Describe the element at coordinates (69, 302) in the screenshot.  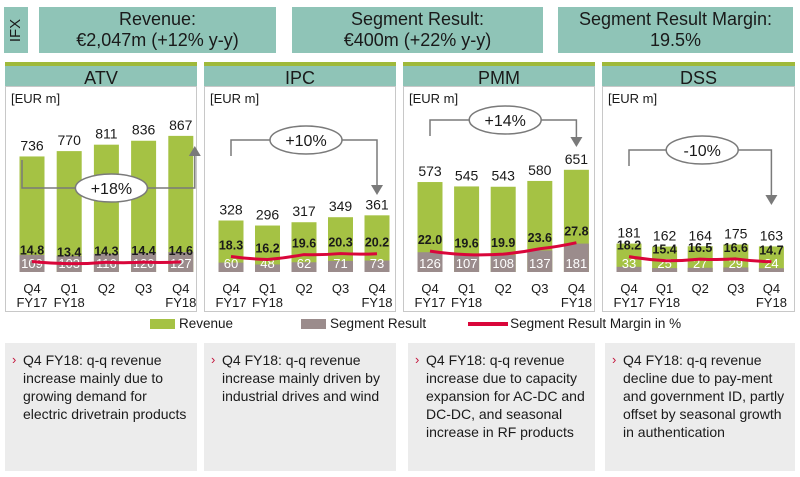
I see `x-tick-label-atv-1-1: FY18` at that location.